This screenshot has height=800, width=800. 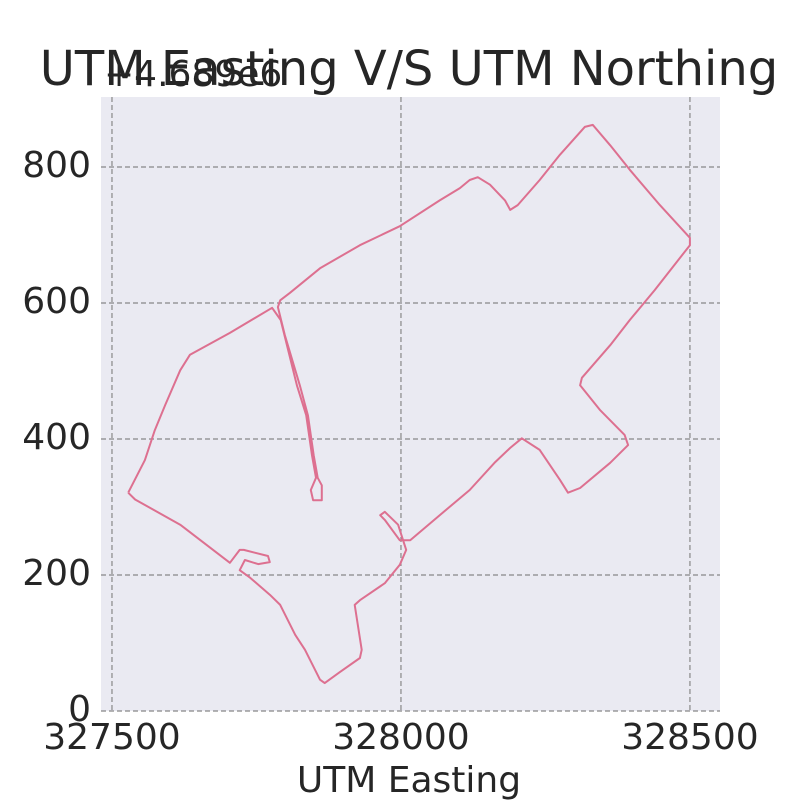 What do you see at coordinates (79, 709) in the screenshot?
I see `y-tick-label: 0` at bounding box center [79, 709].